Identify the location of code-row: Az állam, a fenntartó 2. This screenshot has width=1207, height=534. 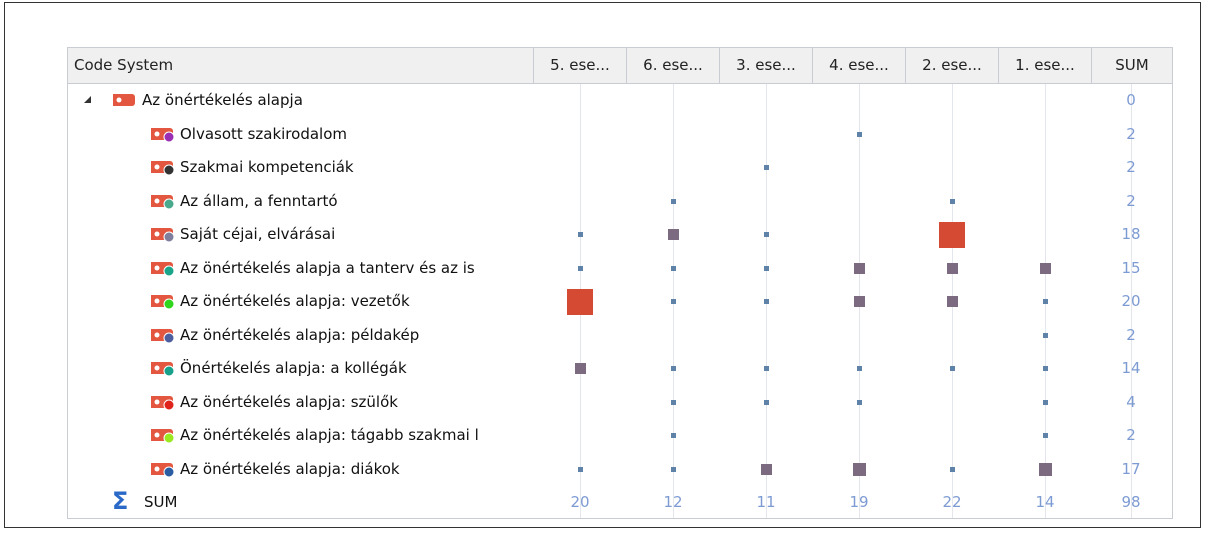
(620, 201).